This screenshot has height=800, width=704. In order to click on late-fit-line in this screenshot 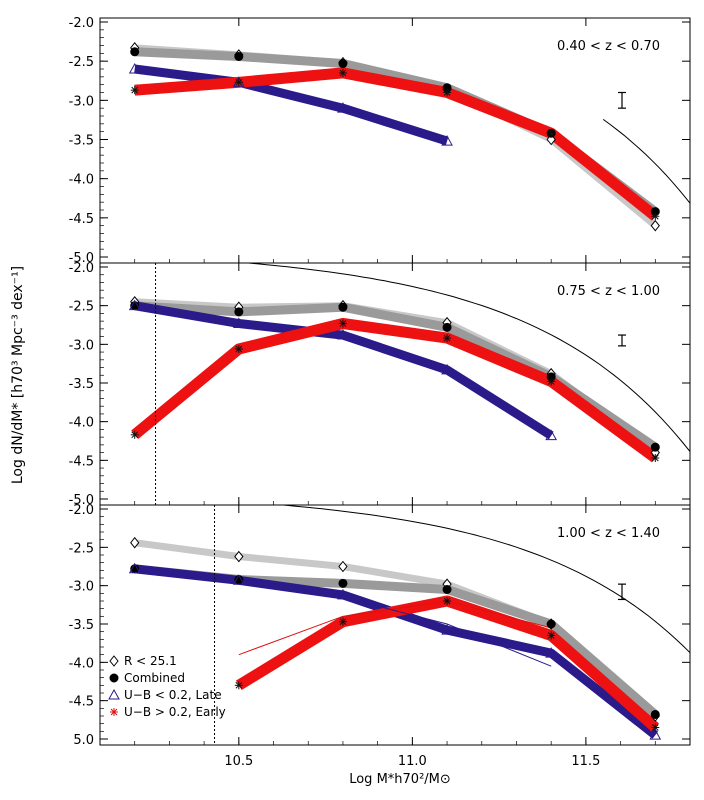, I will do `click(395, 622)`.